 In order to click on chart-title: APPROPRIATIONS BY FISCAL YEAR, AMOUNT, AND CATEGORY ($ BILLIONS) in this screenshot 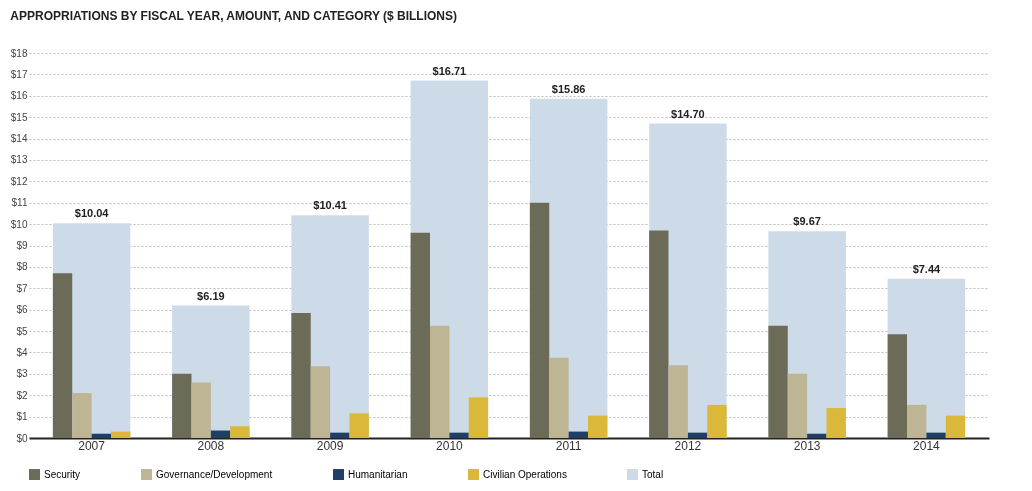, I will do `click(234, 16)`.